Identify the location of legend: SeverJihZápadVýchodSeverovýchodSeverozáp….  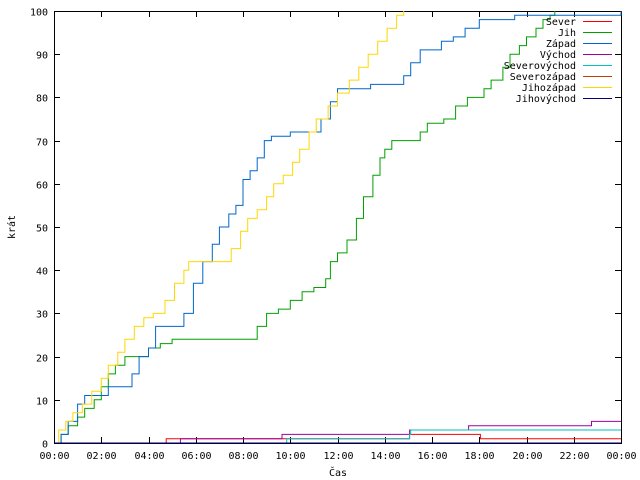
(558, 61).